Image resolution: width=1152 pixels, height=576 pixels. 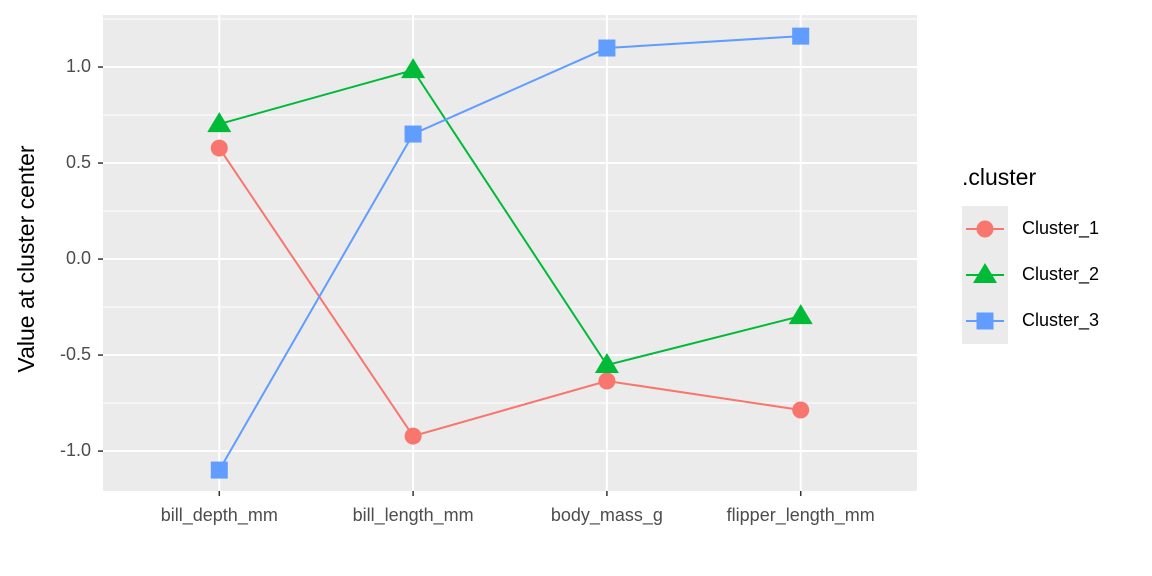 I want to click on x-tick-label: bill_length_mm, so click(x=413, y=515).